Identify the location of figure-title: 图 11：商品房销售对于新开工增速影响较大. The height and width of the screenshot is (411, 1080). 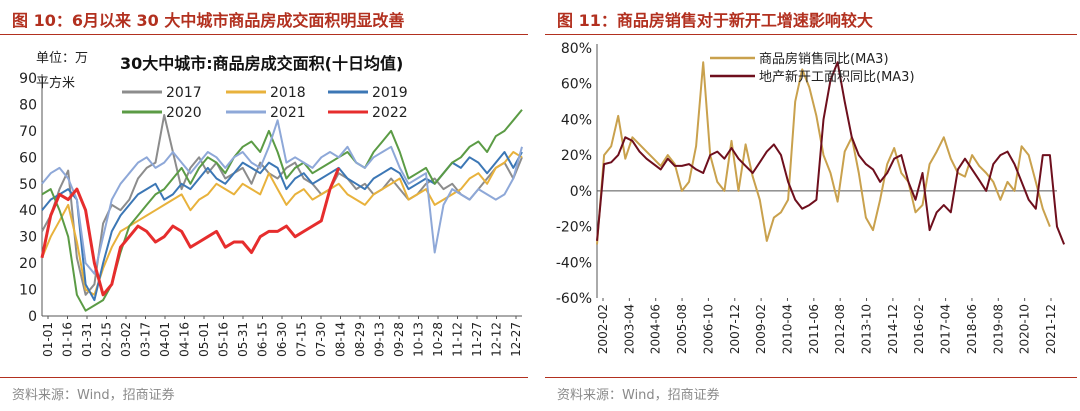
(715, 20).